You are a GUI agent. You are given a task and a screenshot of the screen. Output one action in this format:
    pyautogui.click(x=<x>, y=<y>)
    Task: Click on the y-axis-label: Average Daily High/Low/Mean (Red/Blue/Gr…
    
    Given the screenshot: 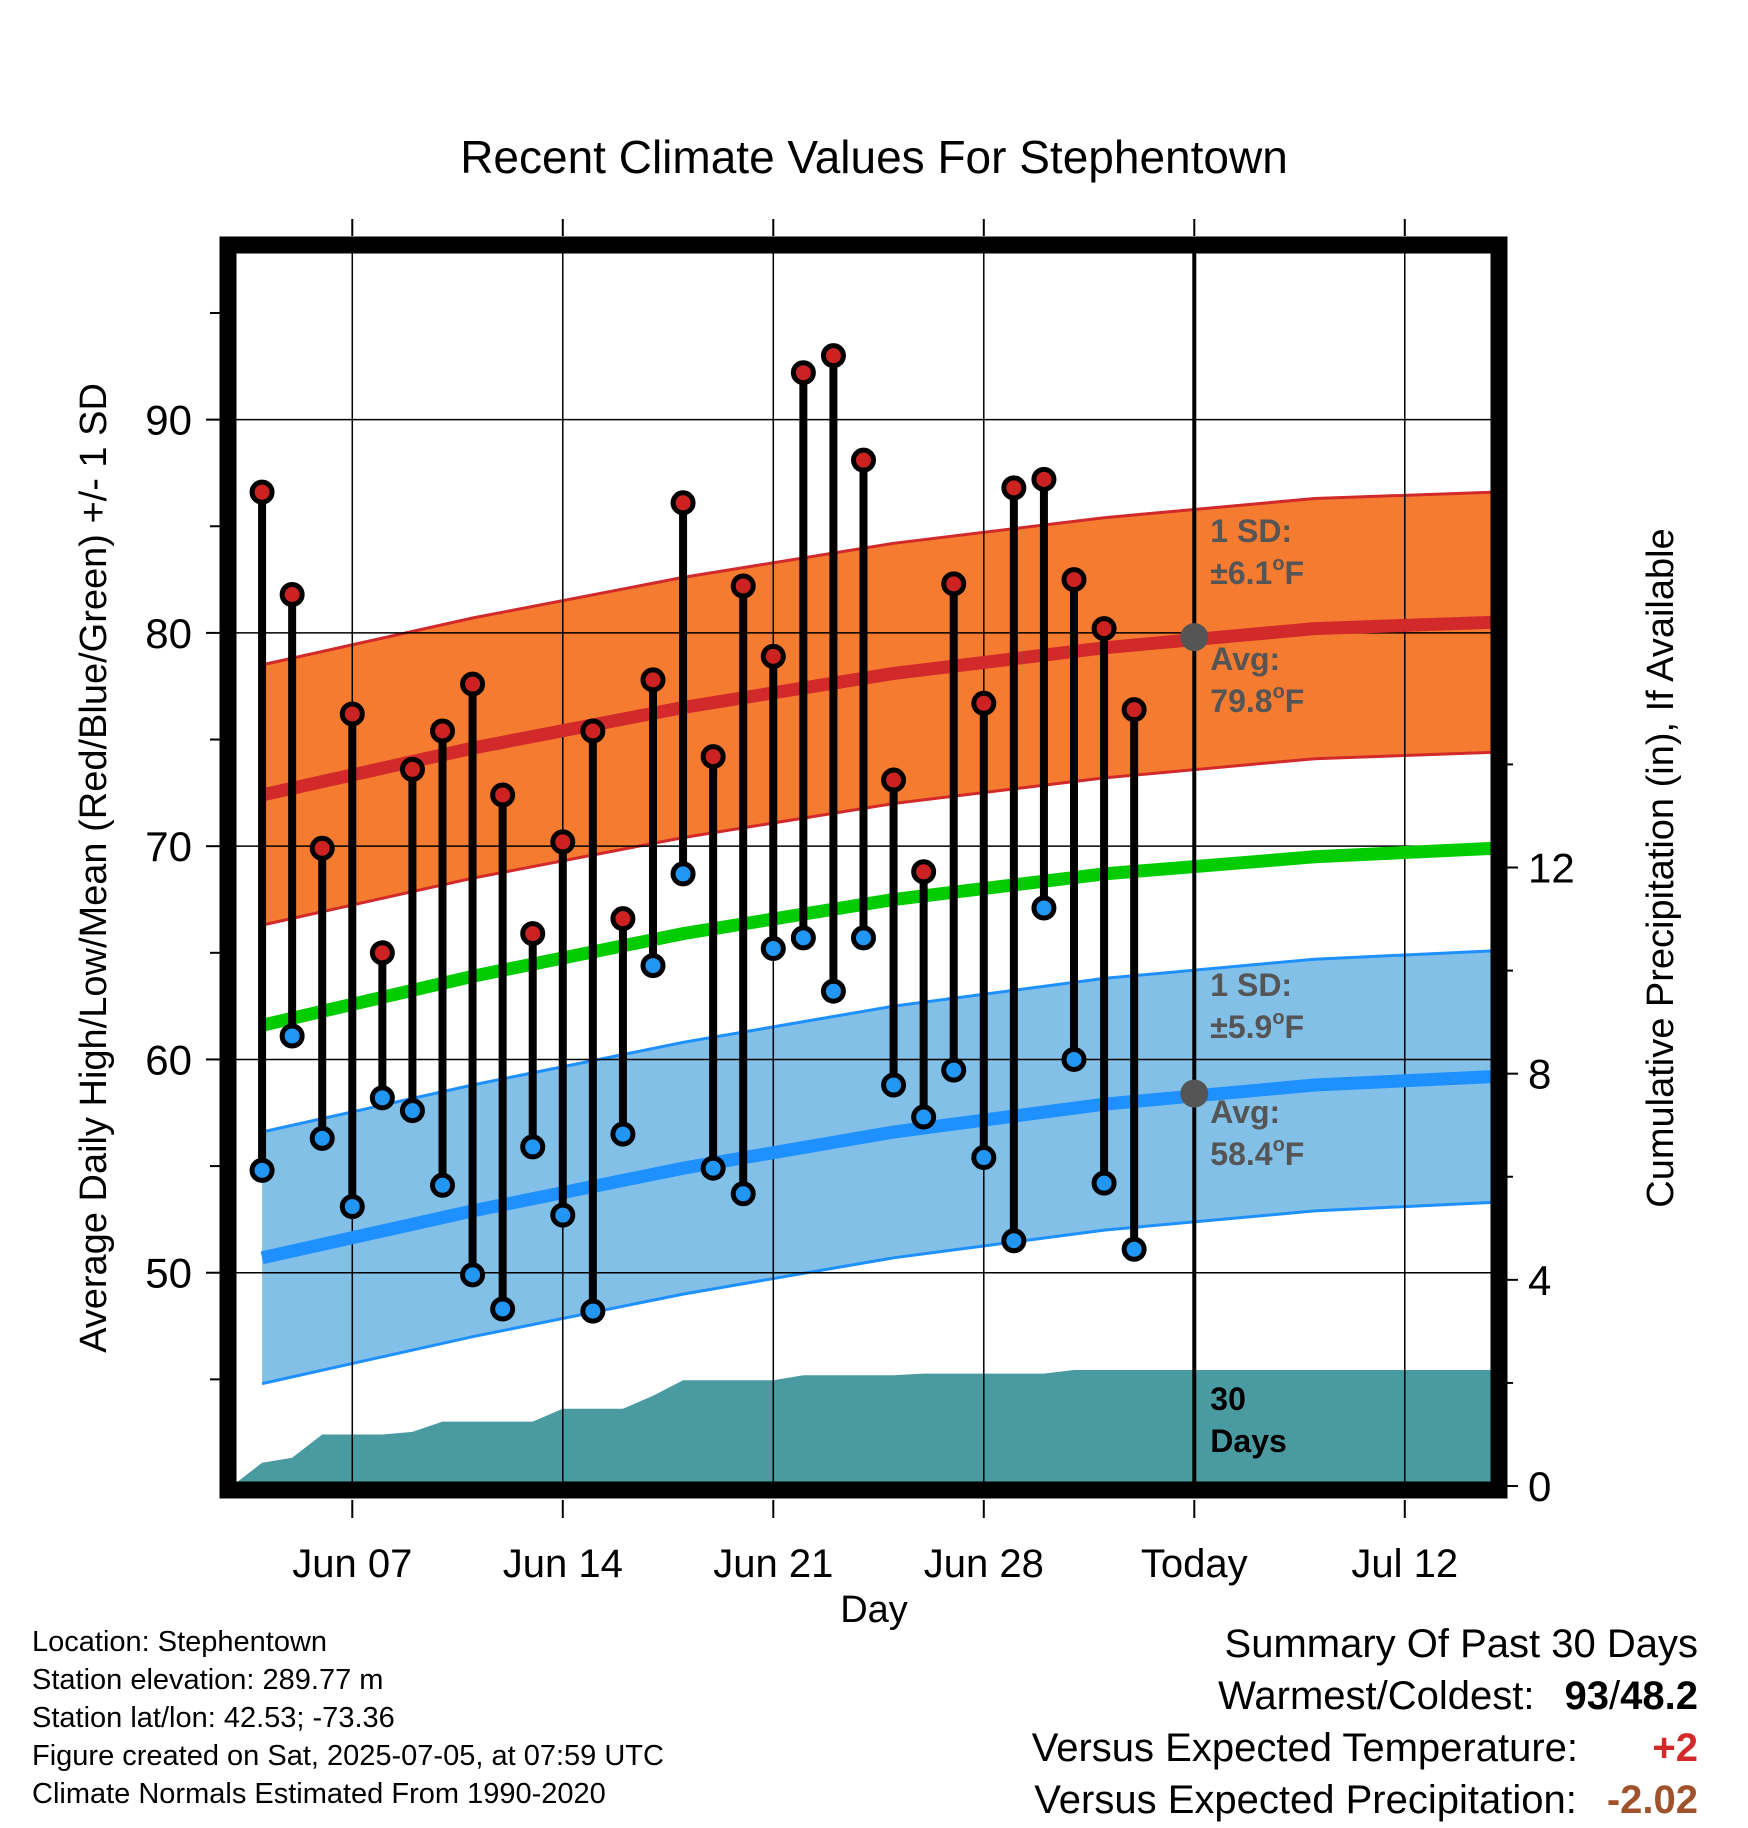 What is the action you would take?
    pyautogui.click(x=94, y=868)
    